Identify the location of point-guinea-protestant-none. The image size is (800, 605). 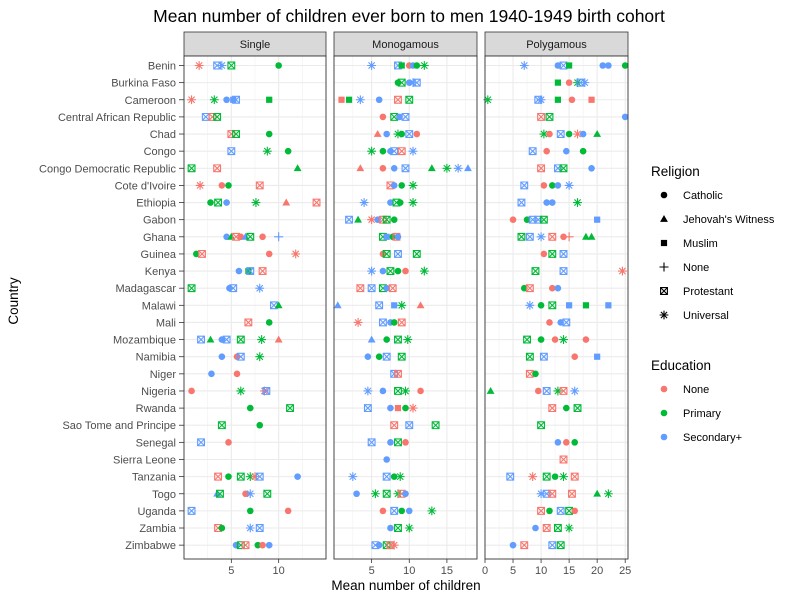
(202, 253).